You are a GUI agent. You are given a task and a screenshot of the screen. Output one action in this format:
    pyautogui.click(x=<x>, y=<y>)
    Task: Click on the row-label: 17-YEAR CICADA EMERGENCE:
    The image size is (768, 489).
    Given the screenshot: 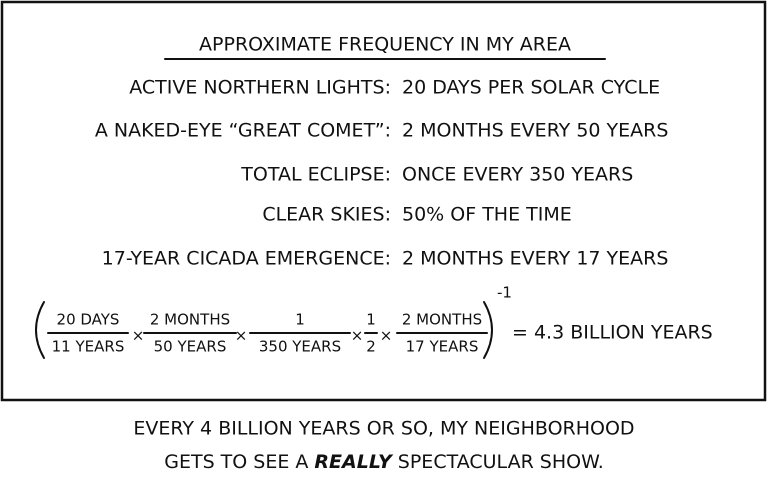 What is the action you would take?
    pyautogui.click(x=246, y=259)
    